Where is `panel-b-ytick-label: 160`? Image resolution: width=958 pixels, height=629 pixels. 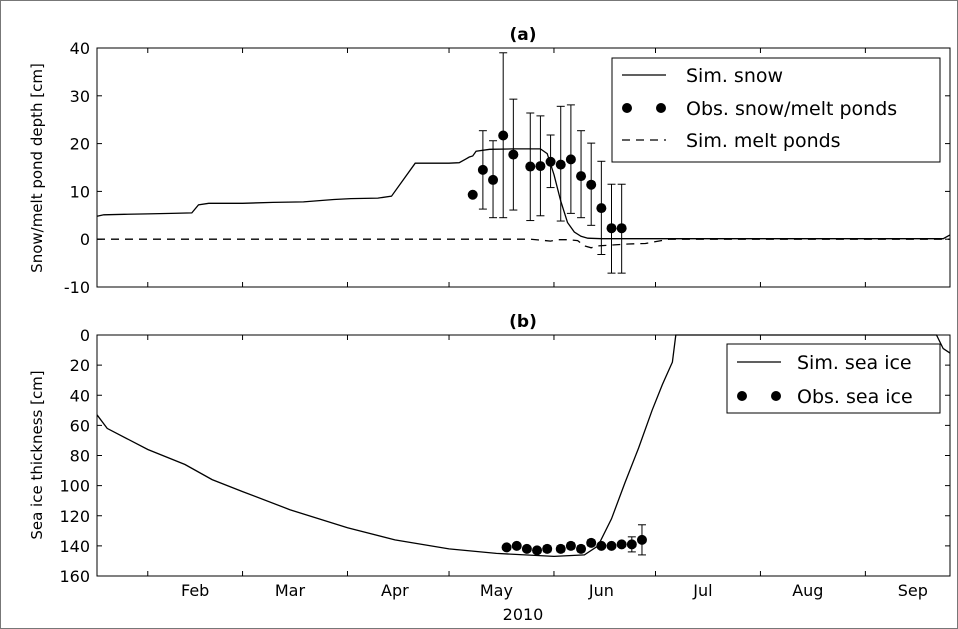 panel-b-ytick-label: 160 is located at coordinates (74, 576).